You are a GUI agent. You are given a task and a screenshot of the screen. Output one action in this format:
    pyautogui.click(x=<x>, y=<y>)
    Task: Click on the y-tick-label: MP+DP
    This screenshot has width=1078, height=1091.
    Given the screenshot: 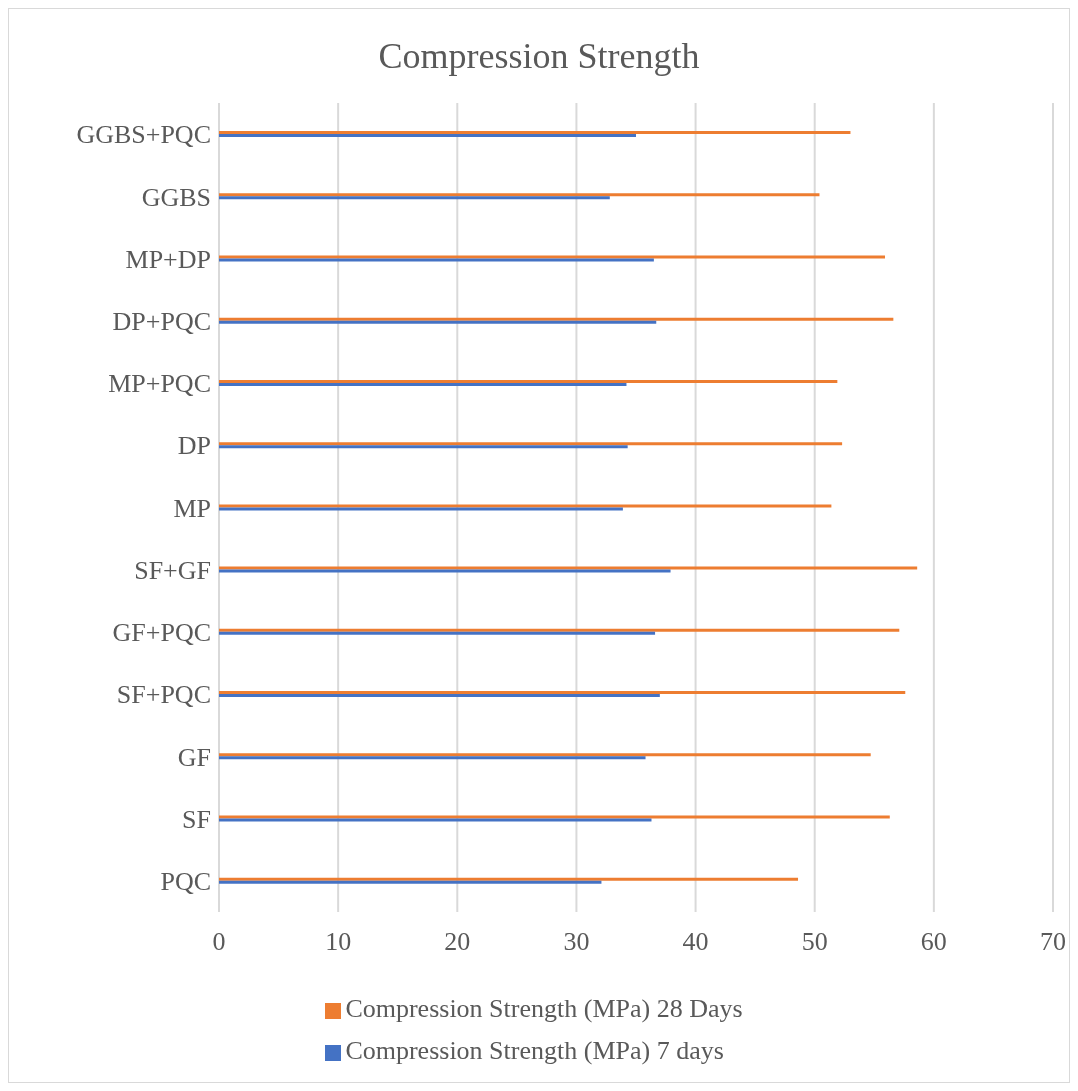 What is the action you would take?
    pyautogui.click(x=168, y=259)
    